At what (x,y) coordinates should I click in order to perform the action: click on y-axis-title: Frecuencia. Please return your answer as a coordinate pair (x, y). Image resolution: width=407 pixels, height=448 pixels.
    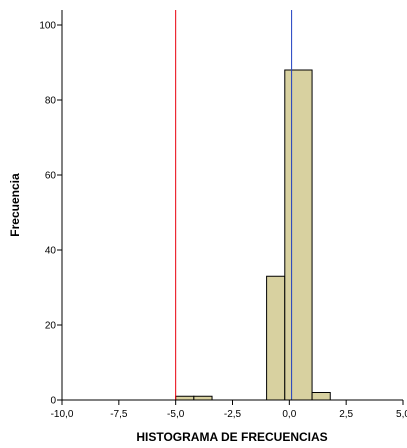
    Looking at the image, I should click on (15, 205).